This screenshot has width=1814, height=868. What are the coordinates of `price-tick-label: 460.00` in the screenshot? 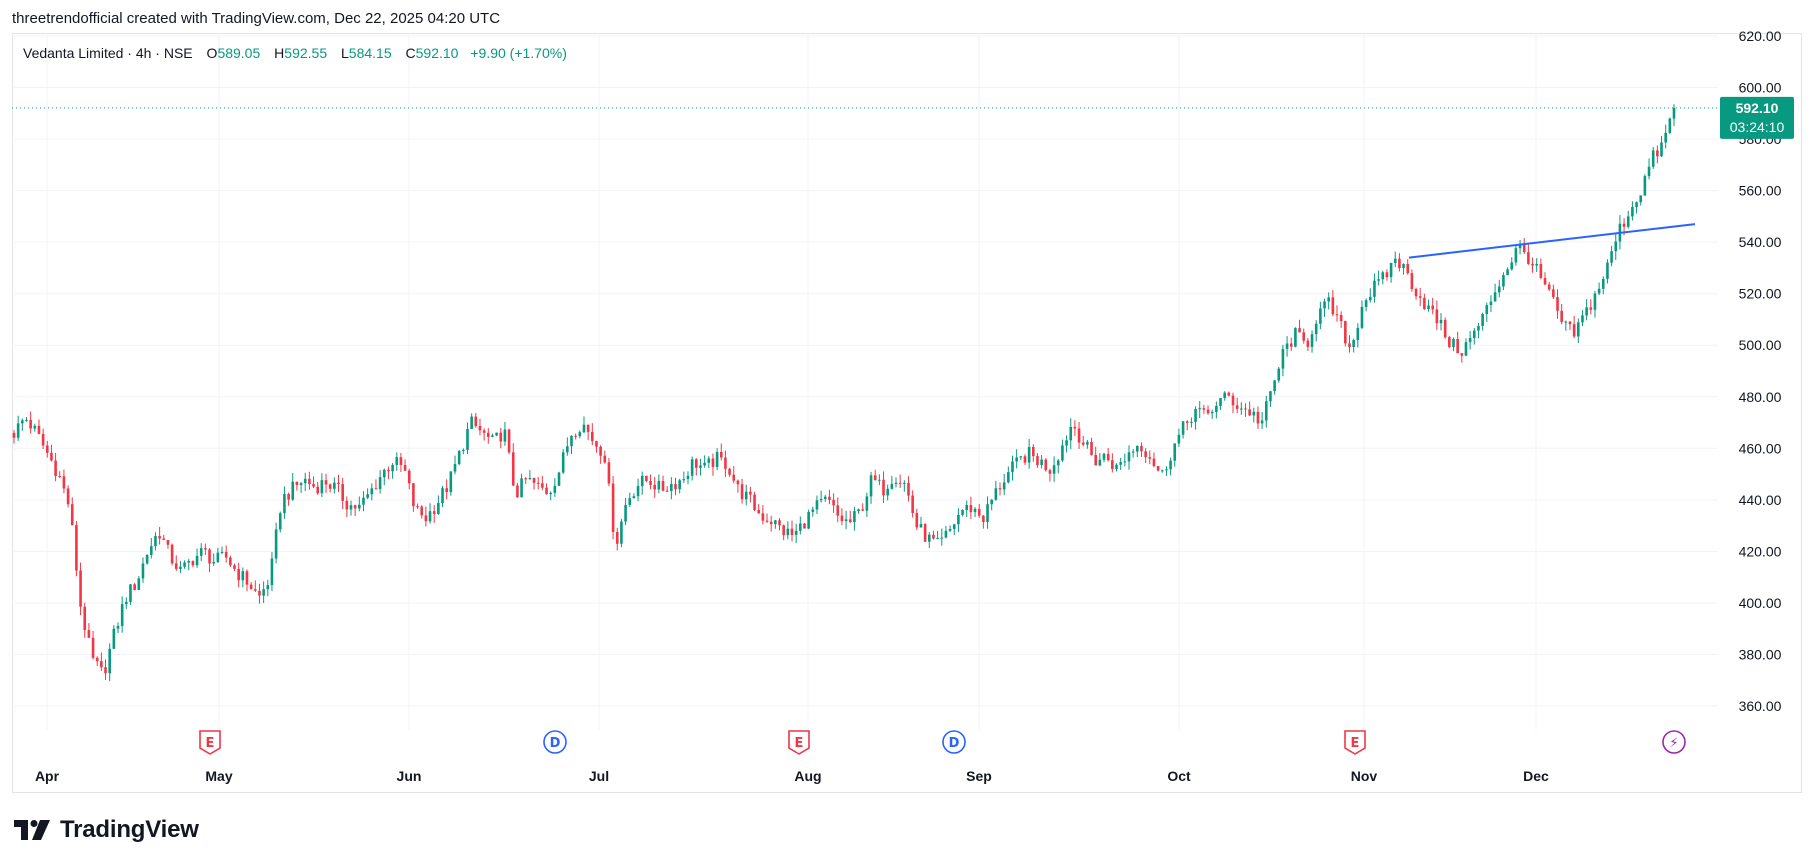 It's located at (1760, 448).